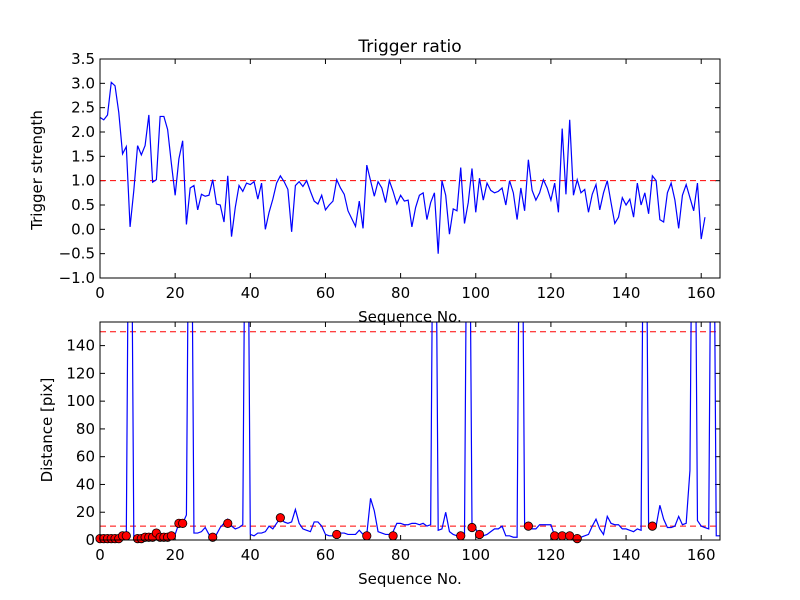 This screenshot has height=600, width=800. I want to click on y-tick-label: 1.5, so click(83, 156).